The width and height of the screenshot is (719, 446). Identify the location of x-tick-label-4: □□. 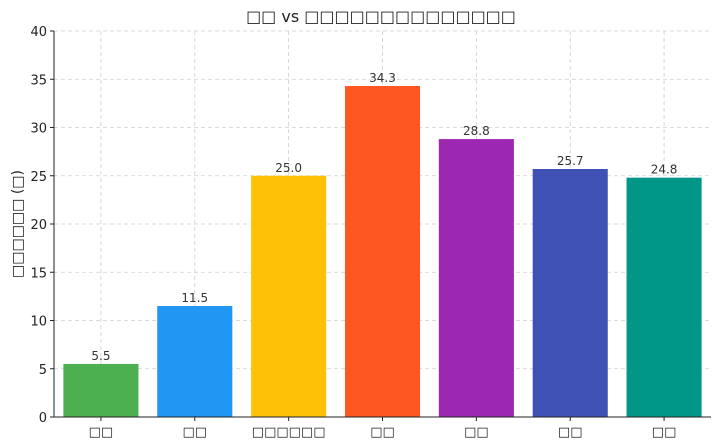
(476, 432).